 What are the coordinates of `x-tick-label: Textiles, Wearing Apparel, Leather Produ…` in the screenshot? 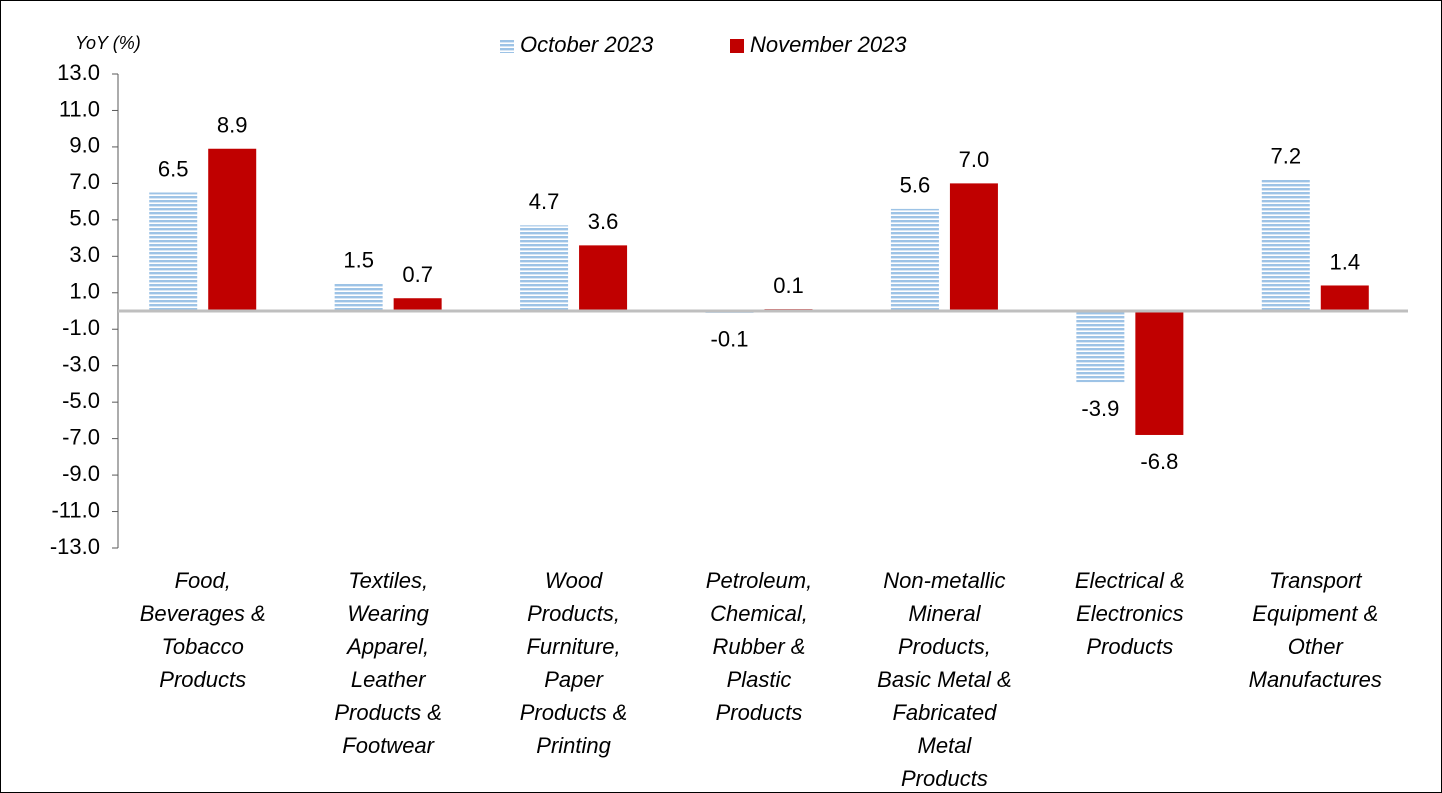 It's located at (388, 663).